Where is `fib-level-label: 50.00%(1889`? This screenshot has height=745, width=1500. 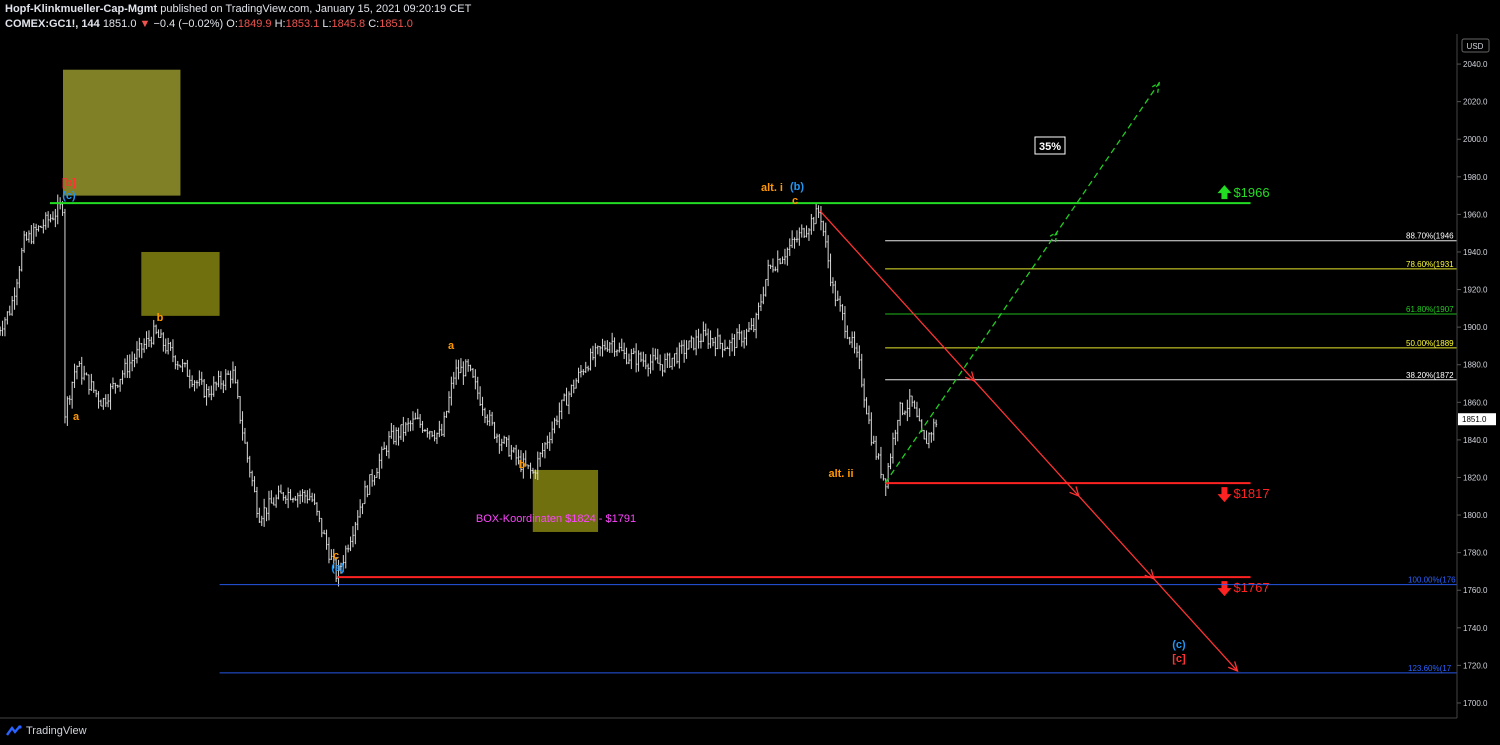 fib-level-label: 50.00%(1889 is located at coordinates (1430, 343).